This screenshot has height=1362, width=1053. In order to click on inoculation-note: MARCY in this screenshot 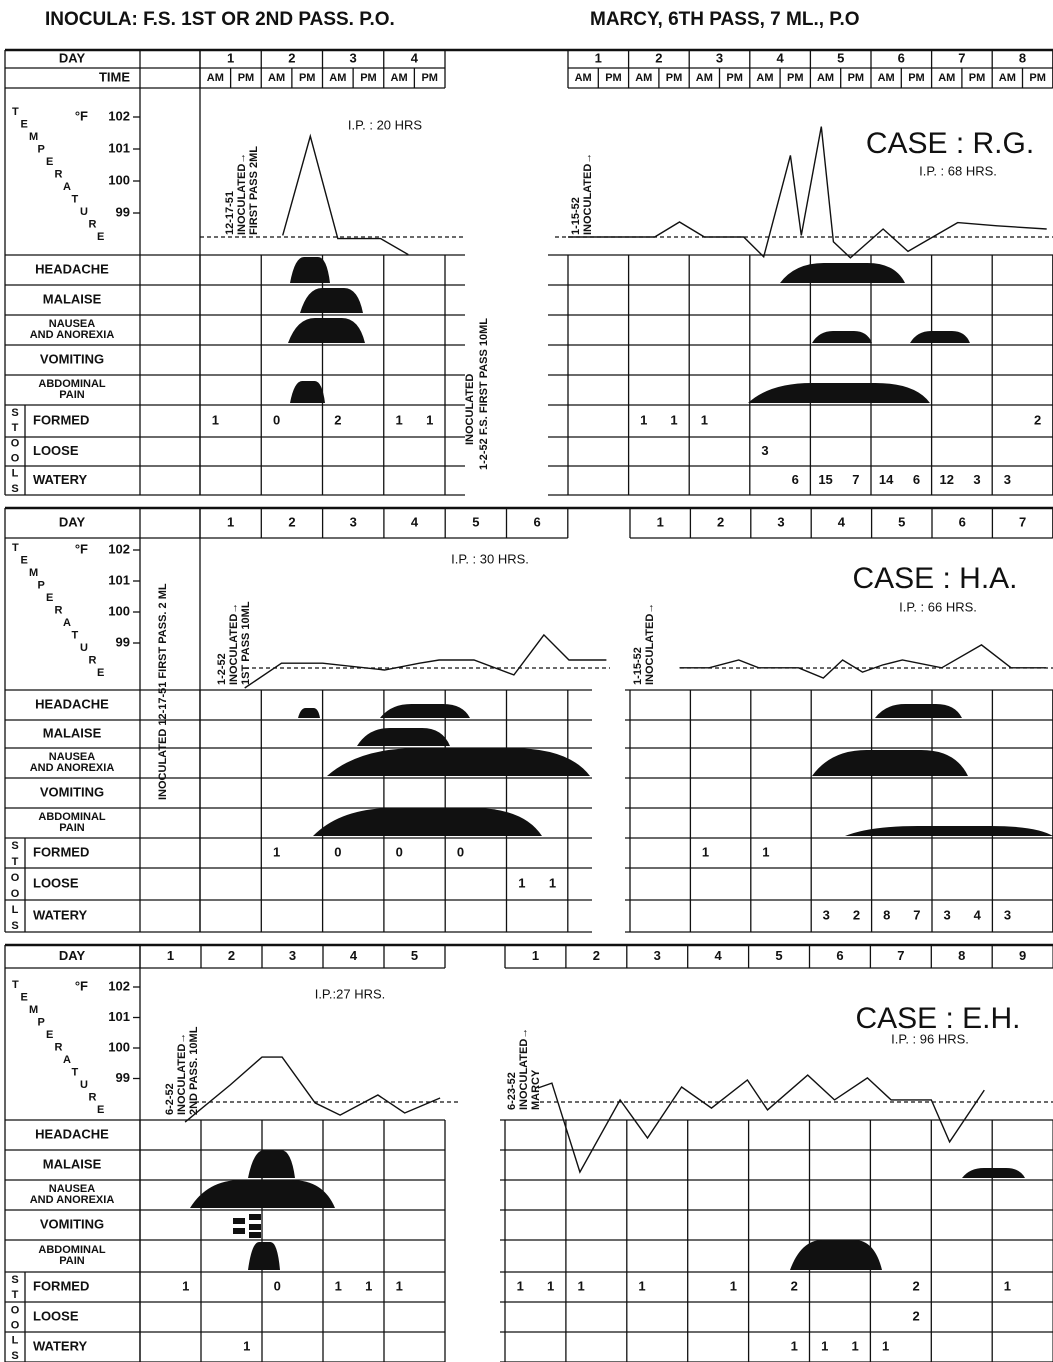, I will do `click(536, 1089)`.